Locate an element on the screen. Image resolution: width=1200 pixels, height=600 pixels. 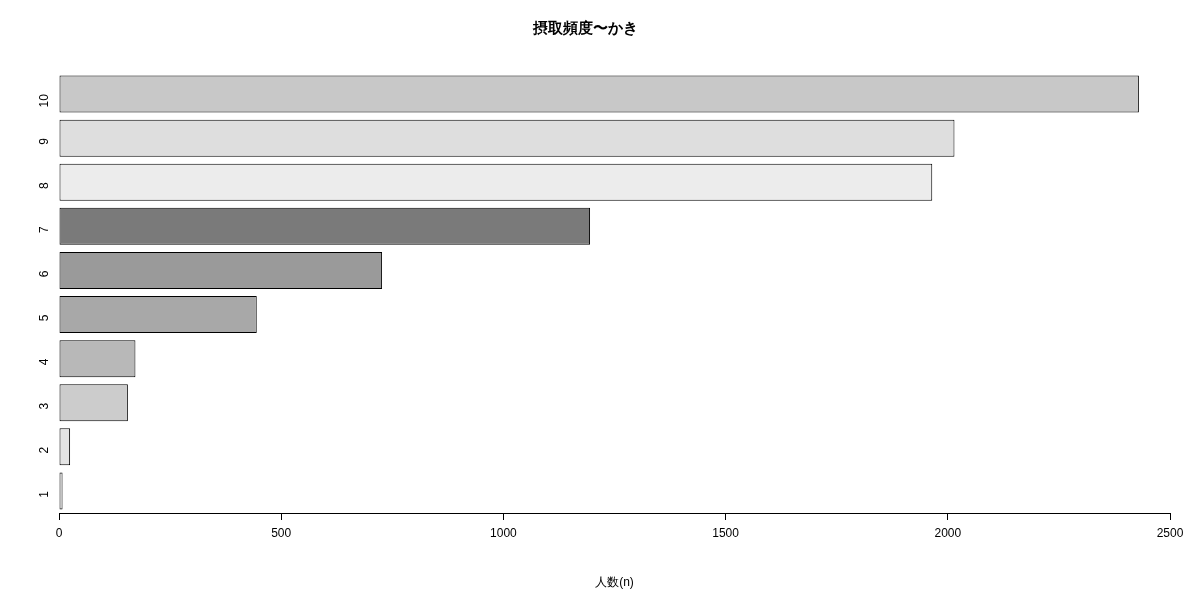
y-tick-label: 2 is located at coordinates (44, 450).